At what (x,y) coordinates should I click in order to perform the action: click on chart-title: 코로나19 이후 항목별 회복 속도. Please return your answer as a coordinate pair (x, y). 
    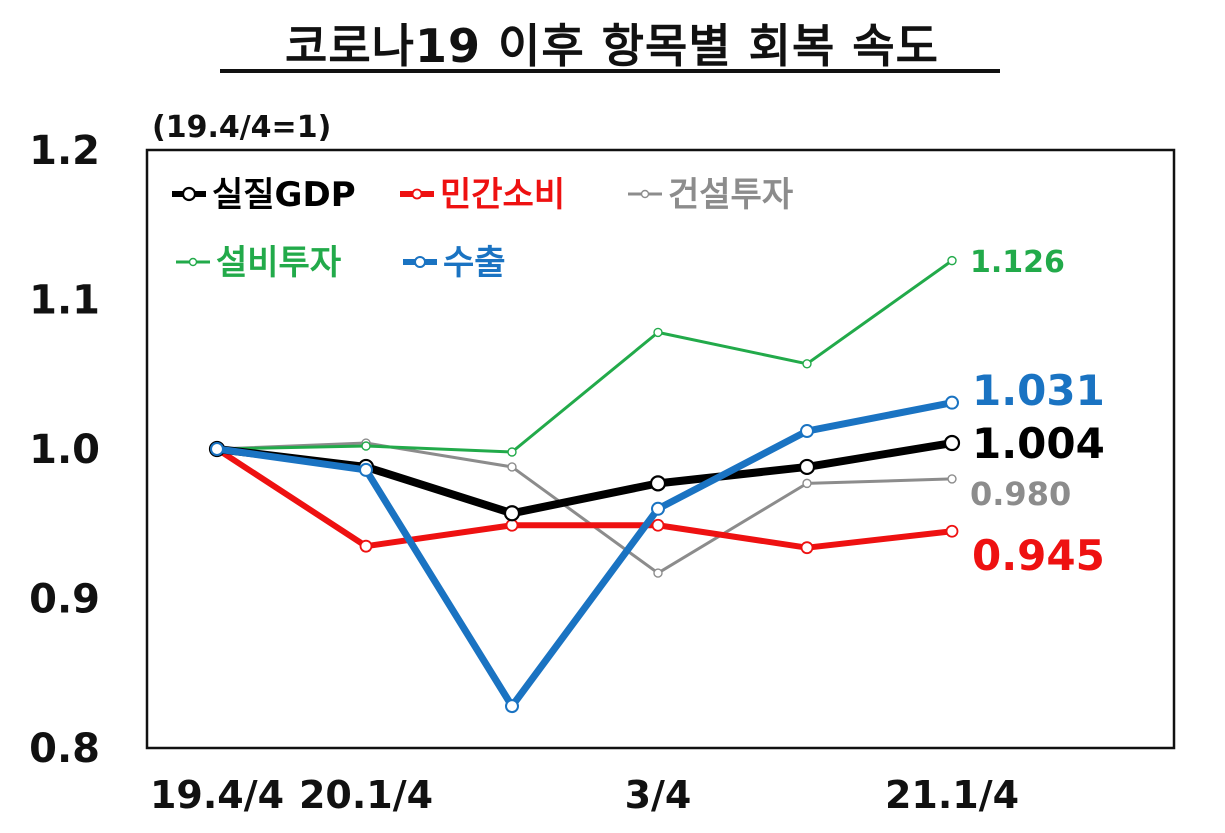
    Looking at the image, I should click on (612, 46).